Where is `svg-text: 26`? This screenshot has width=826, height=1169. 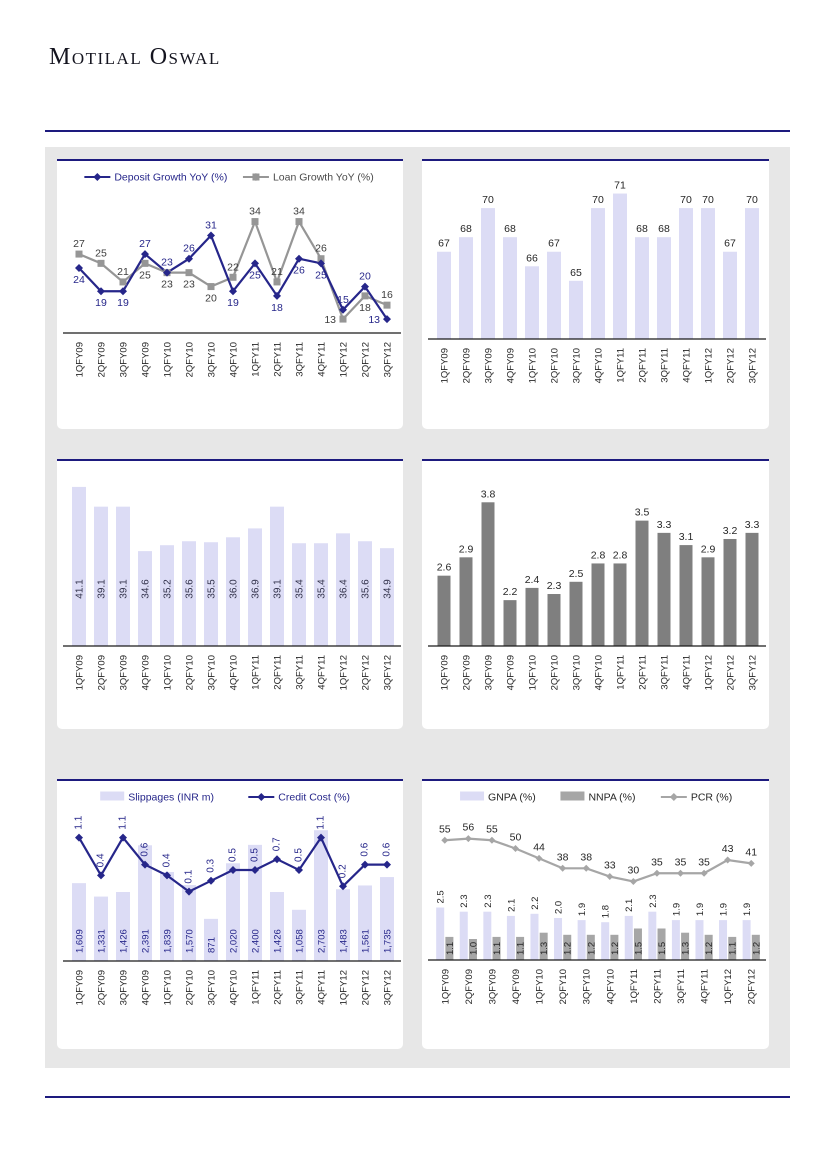
svg-text: 26 is located at coordinates (299, 271).